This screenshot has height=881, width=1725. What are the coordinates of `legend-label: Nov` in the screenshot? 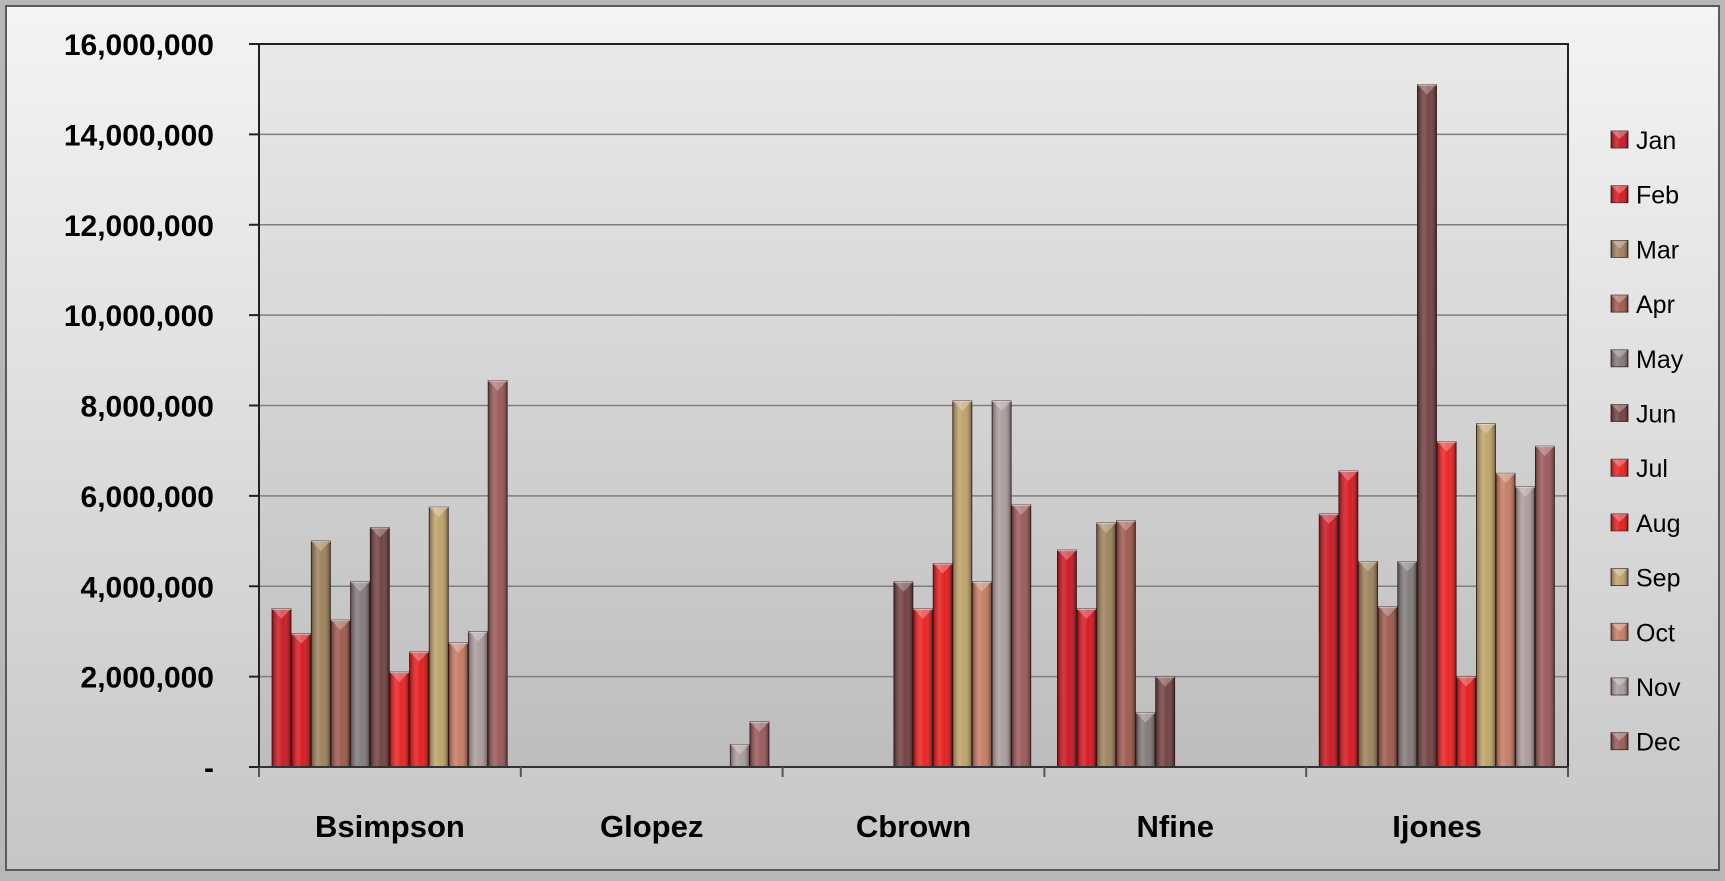 It's located at (1658, 688).